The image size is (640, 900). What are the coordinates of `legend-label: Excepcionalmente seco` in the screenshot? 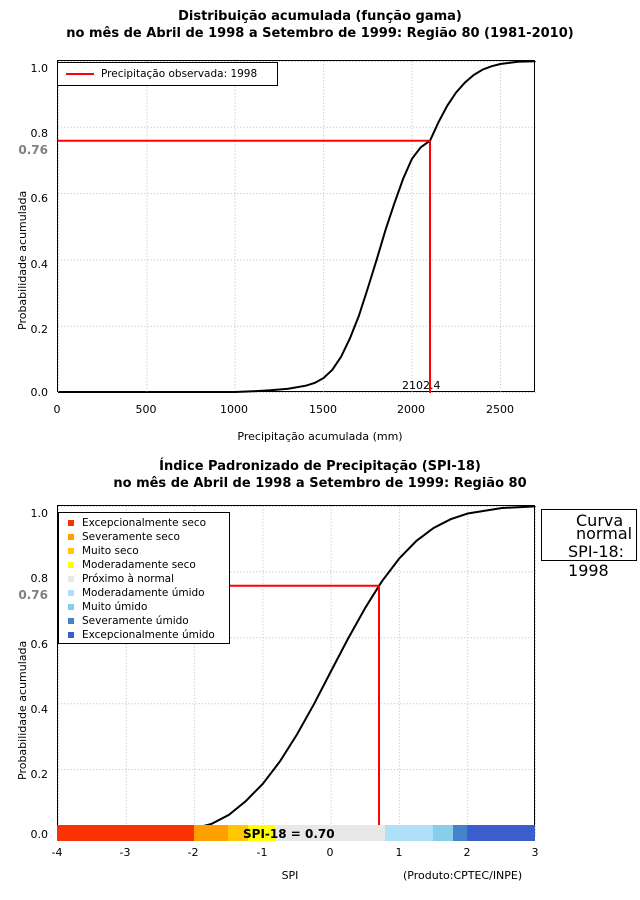 It's located at (144, 523).